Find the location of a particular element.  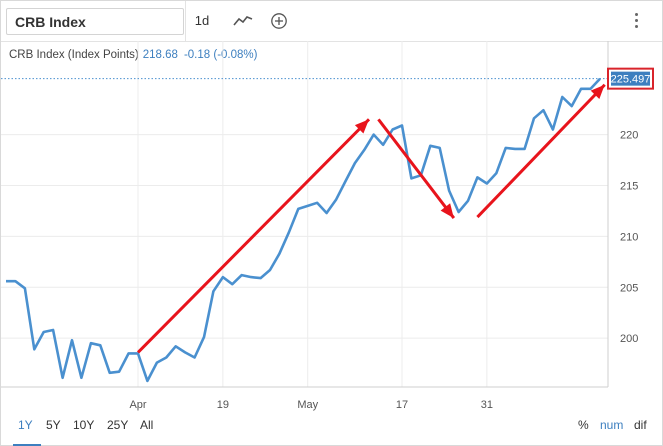

last-price-border is located at coordinates (630, 78).